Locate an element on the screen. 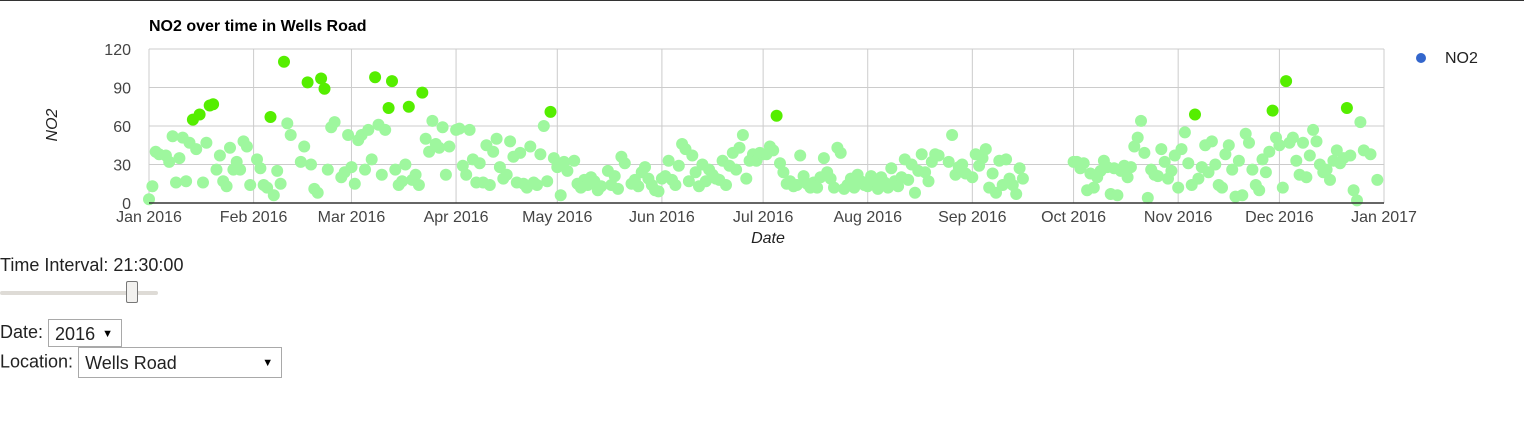 The height and width of the screenshot is (433, 1524). location-select-value: Wells Road is located at coordinates (131, 363).